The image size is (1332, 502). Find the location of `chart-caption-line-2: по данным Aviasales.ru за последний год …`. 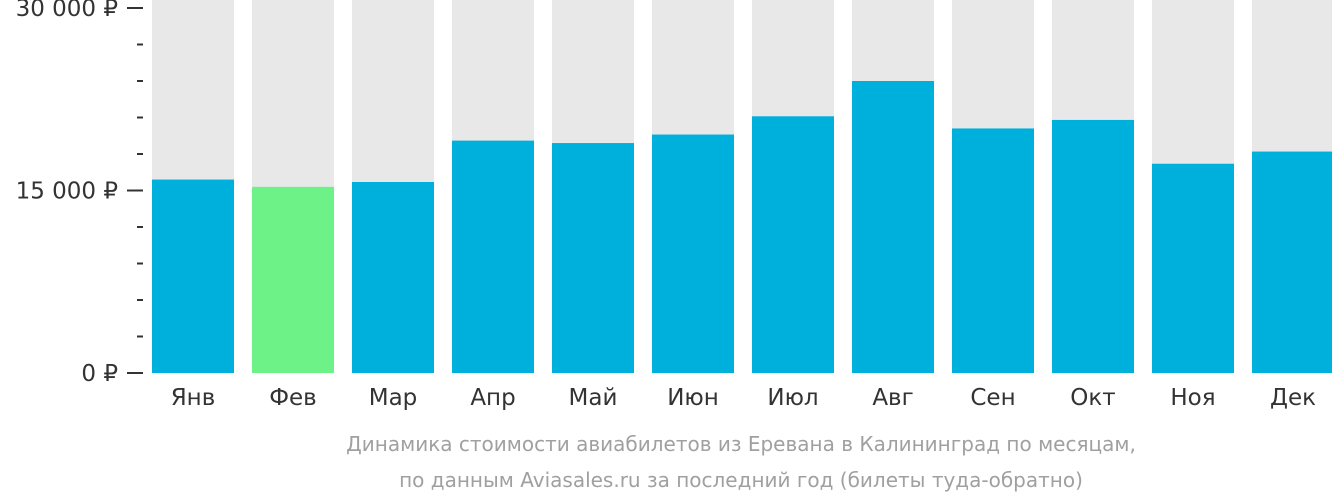

chart-caption-line-2: по данным Aviasales.ru за последний год … is located at coordinates (741, 480).